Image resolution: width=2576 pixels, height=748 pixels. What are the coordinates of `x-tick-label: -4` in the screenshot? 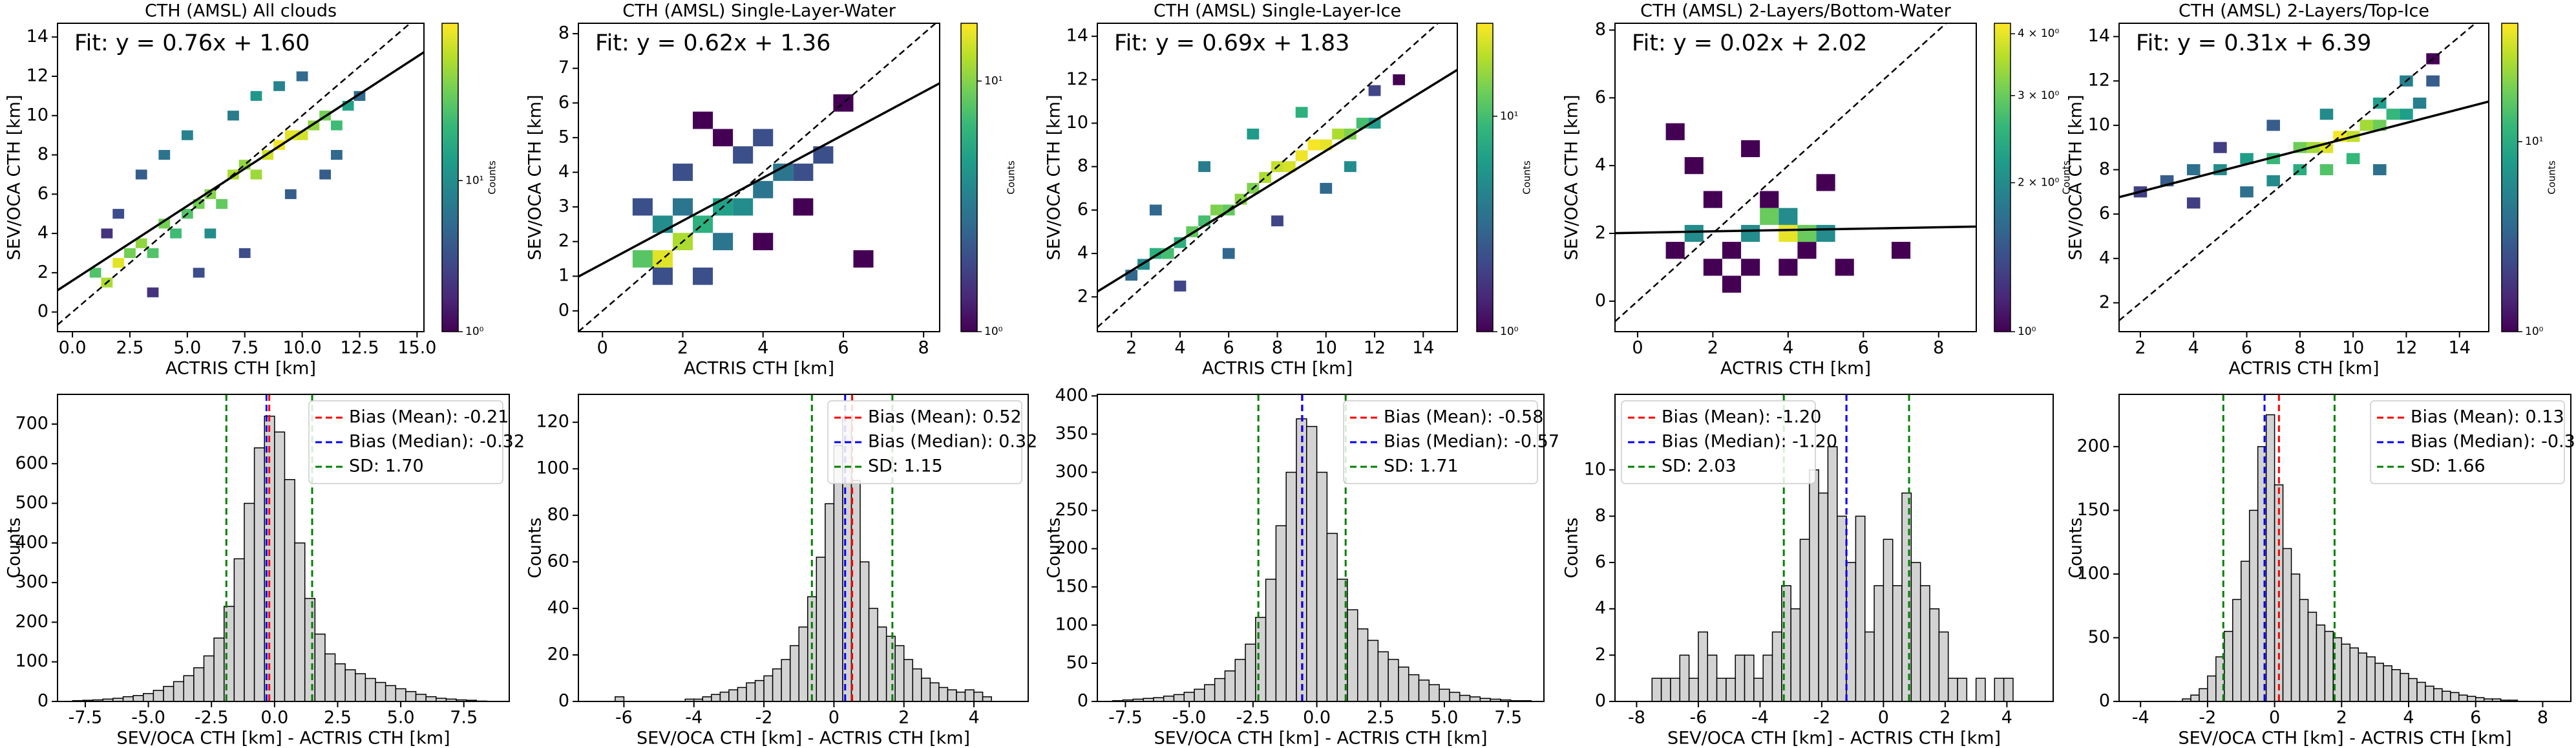 It's located at (2140, 718).